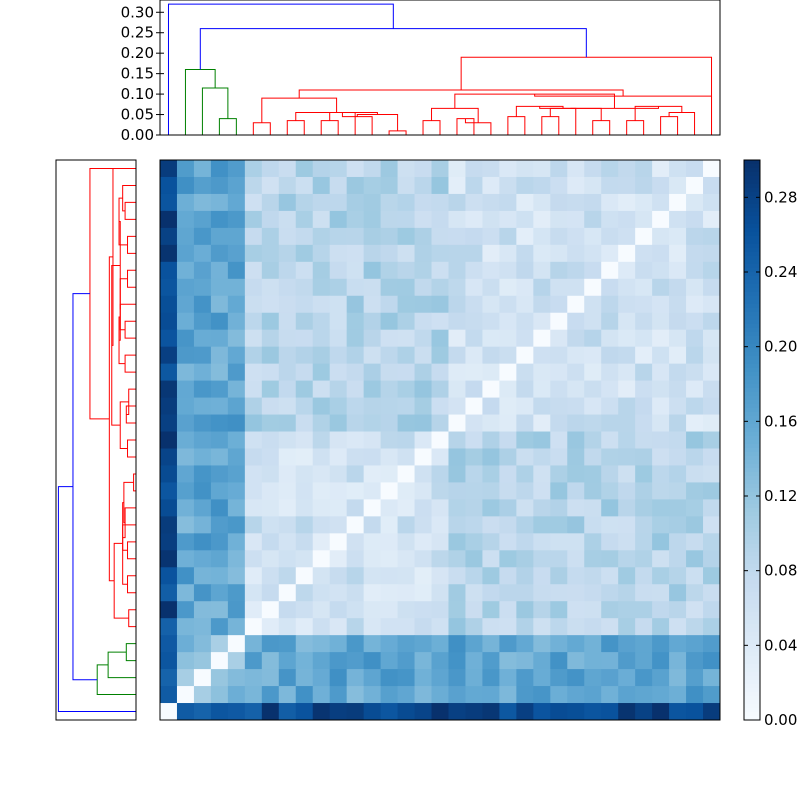 Image resolution: width=800 pixels, height=800 pixels. What do you see at coordinates (780, 421) in the screenshot?
I see `colorbar-tick-label: 0.16` at bounding box center [780, 421].